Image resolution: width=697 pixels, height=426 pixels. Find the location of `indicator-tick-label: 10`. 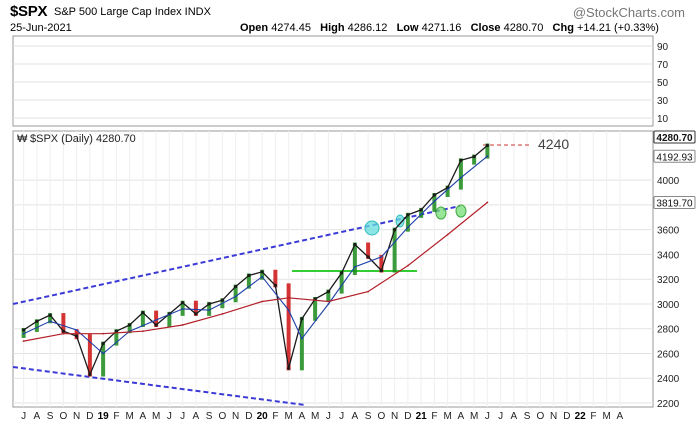

indicator-tick-label: 10 is located at coordinates (663, 119).